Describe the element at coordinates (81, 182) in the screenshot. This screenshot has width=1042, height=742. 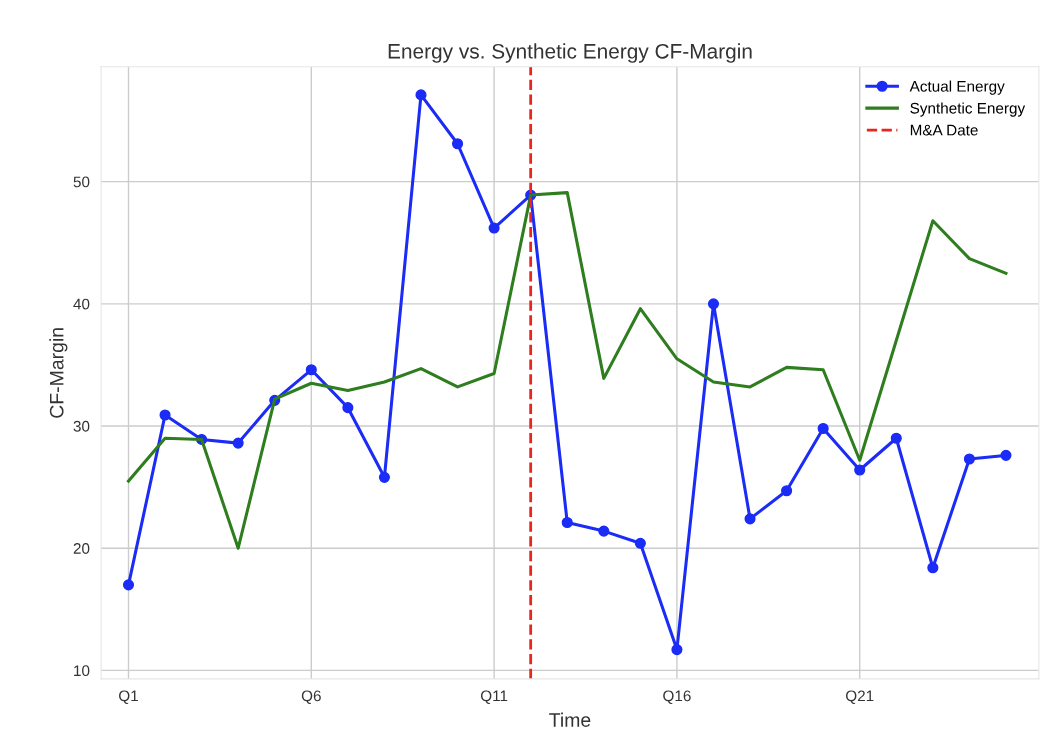
I see `y-tick-label: 50` at that location.